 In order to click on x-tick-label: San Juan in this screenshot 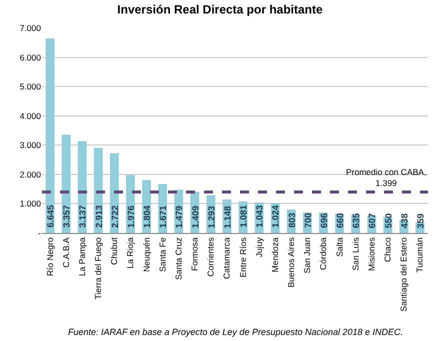, I will do `click(307, 255)`.